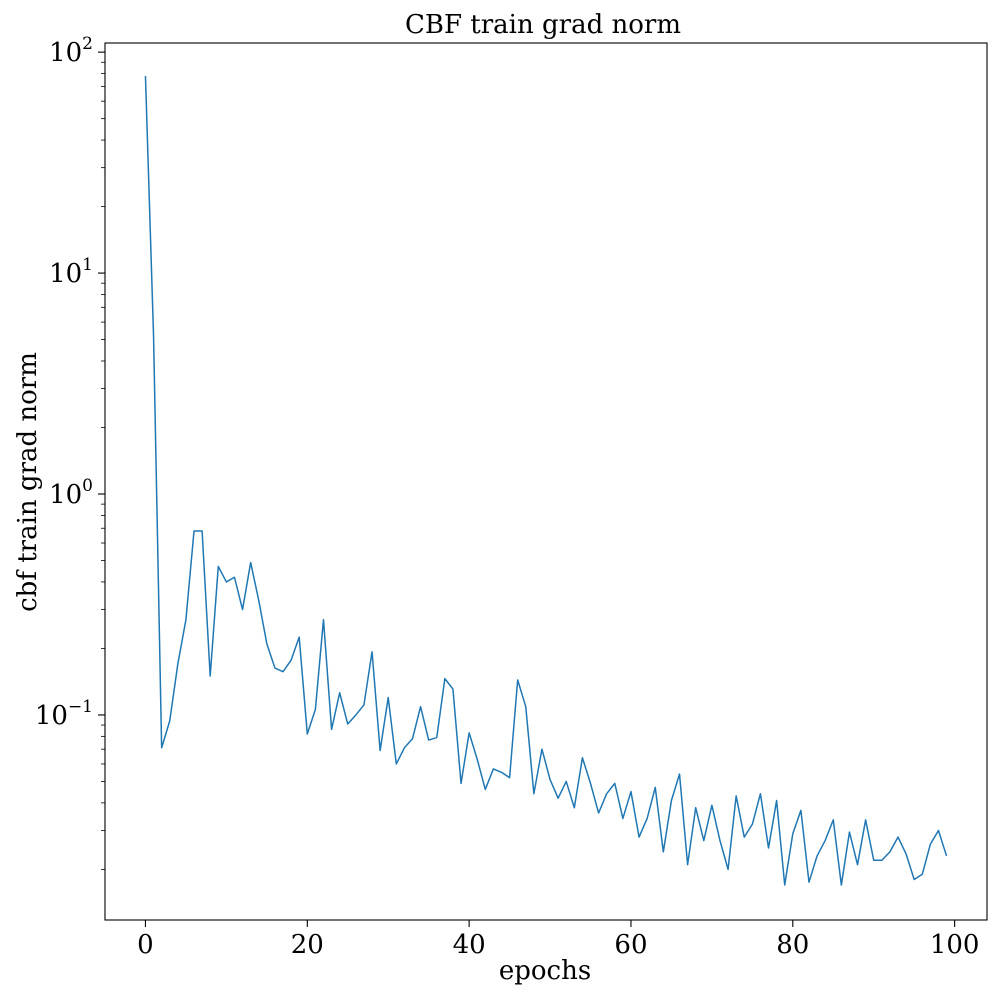  Describe the element at coordinates (543, 25) in the screenshot. I see `chart-title: CBF train grad norm` at that location.